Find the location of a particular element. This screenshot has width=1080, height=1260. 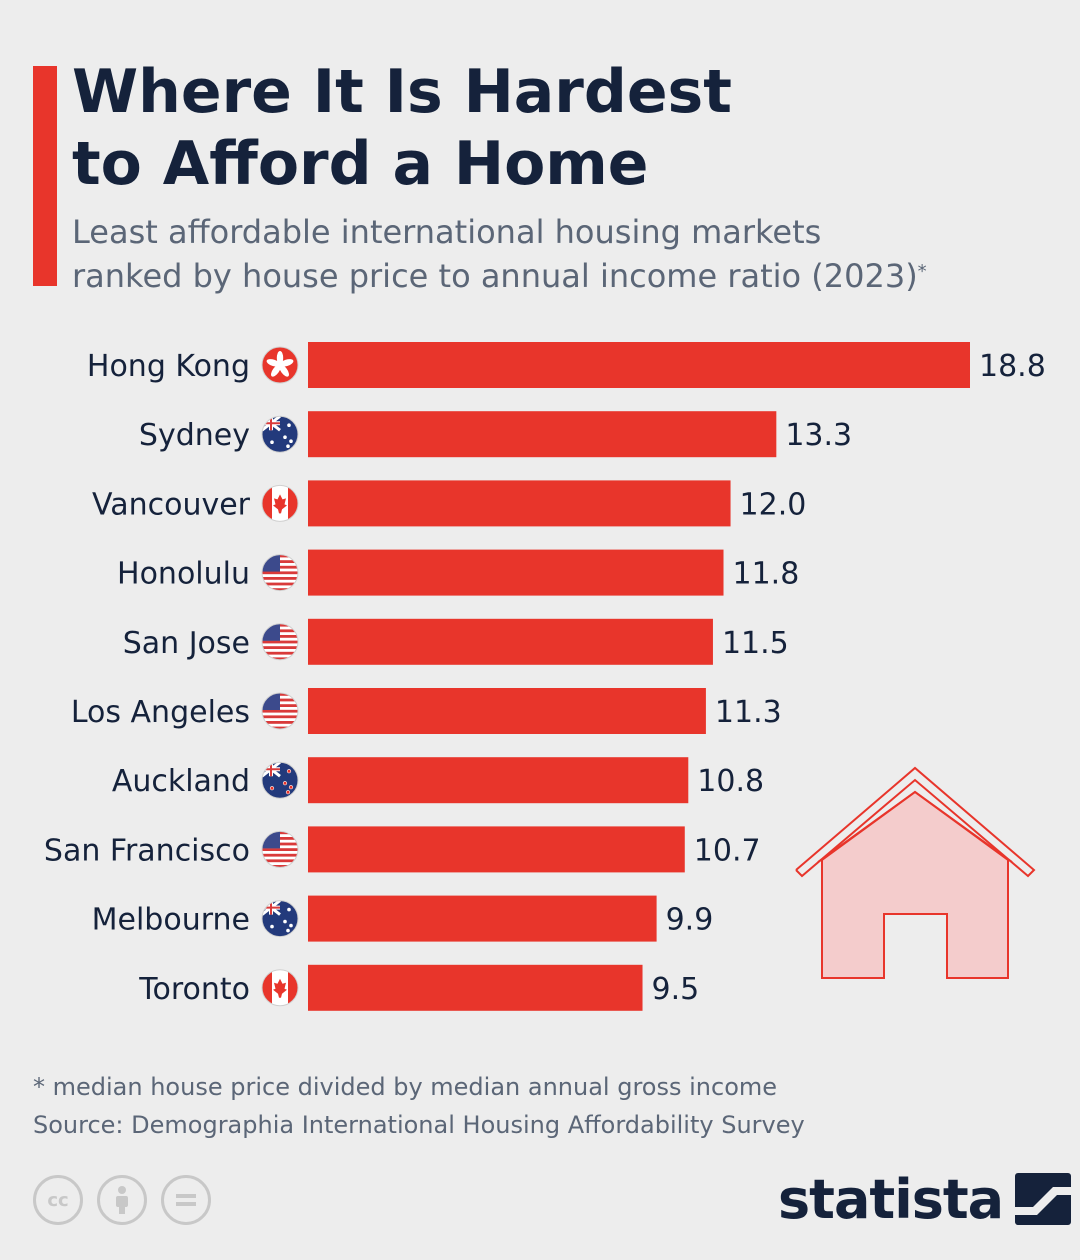

bar-san-francisco is located at coordinates (496, 849).